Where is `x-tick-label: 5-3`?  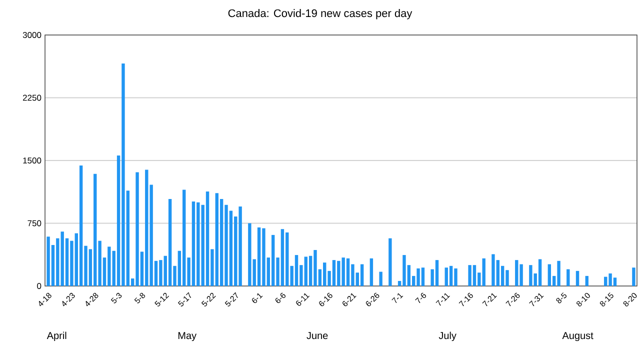 x-tick-label: 5-3 is located at coordinates (116, 298).